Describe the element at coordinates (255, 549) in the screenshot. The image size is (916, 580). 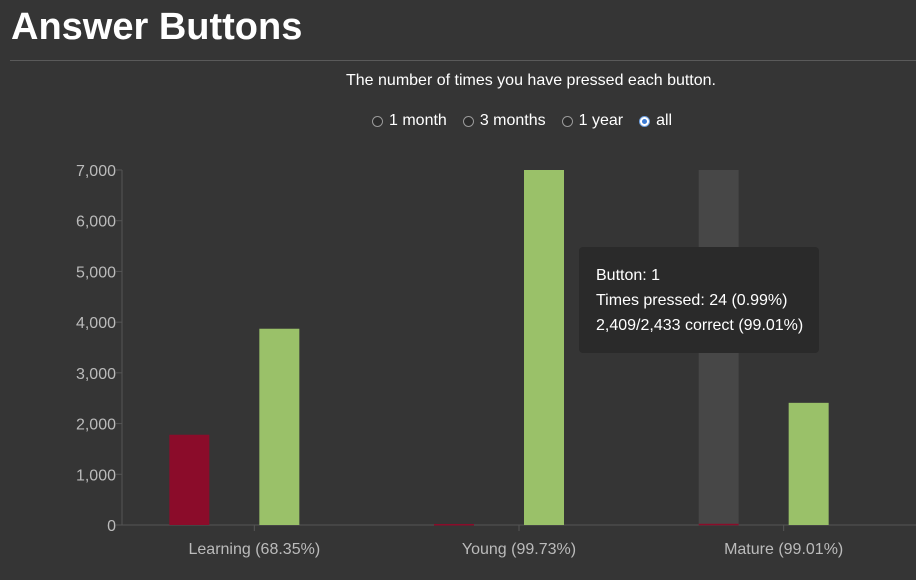
I see `x-tick-label: Learning (68.35%)` at that location.